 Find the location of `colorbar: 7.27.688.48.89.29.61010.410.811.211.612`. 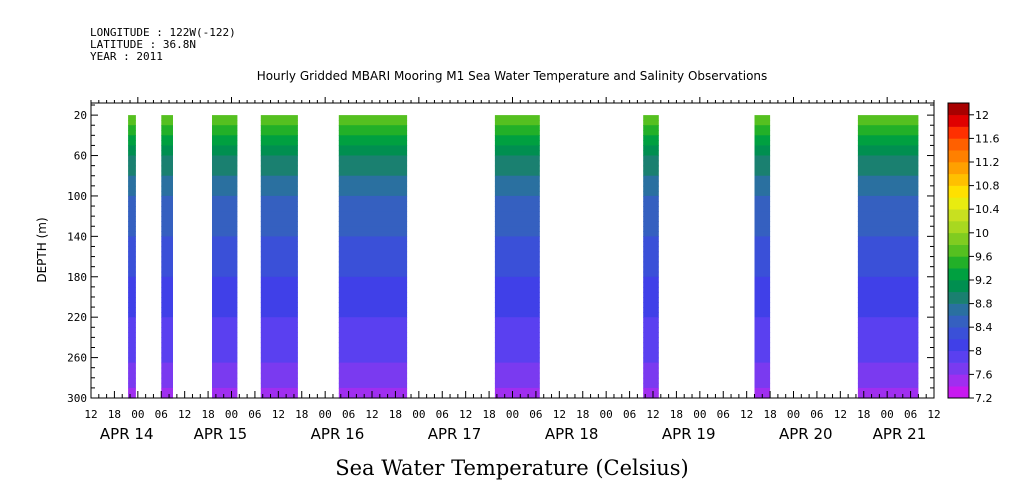

colorbar: 7.27.688.48.89.29.61010.410.811.211.612 is located at coordinates (974, 254).